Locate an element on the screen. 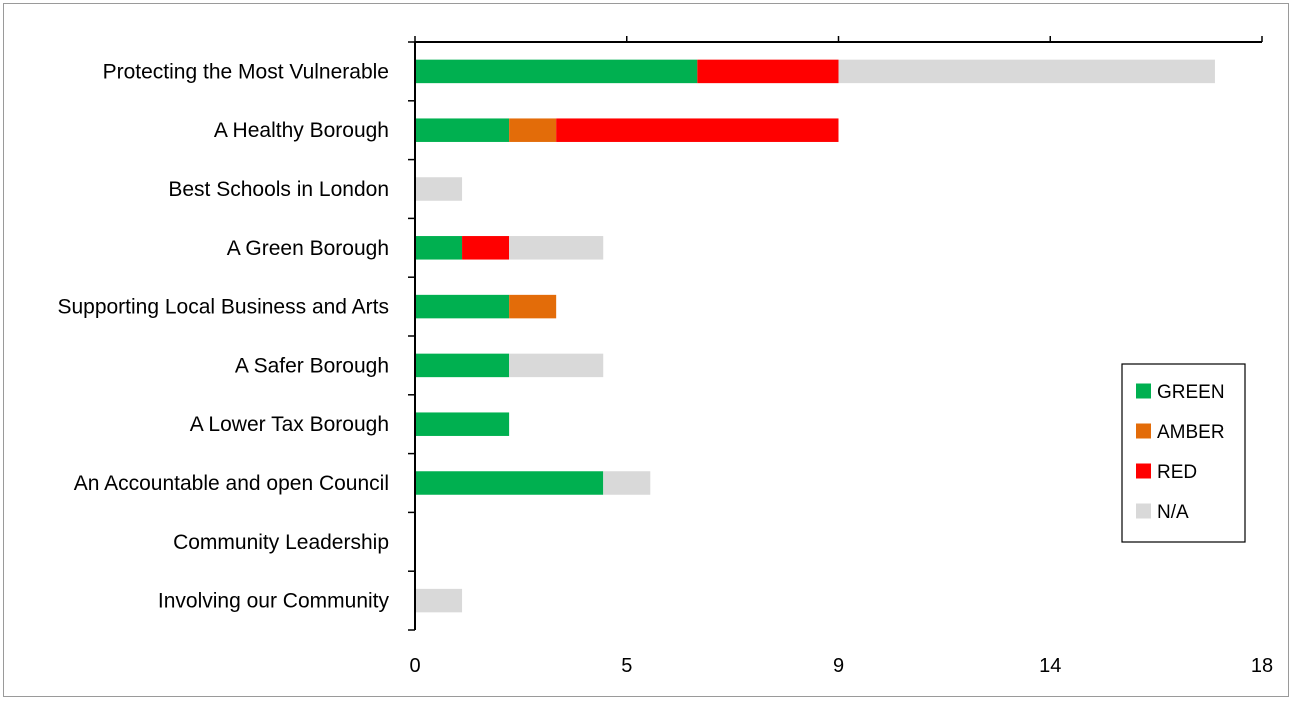  x-tick-label-4: 14 is located at coordinates (1050, 666).